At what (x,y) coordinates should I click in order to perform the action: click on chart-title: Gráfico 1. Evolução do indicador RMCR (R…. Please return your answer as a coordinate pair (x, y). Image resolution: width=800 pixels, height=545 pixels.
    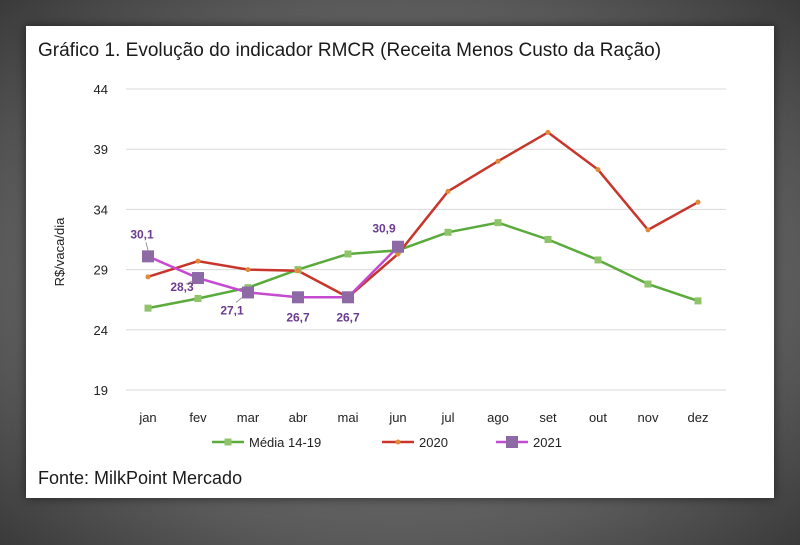
    Looking at the image, I should click on (350, 50).